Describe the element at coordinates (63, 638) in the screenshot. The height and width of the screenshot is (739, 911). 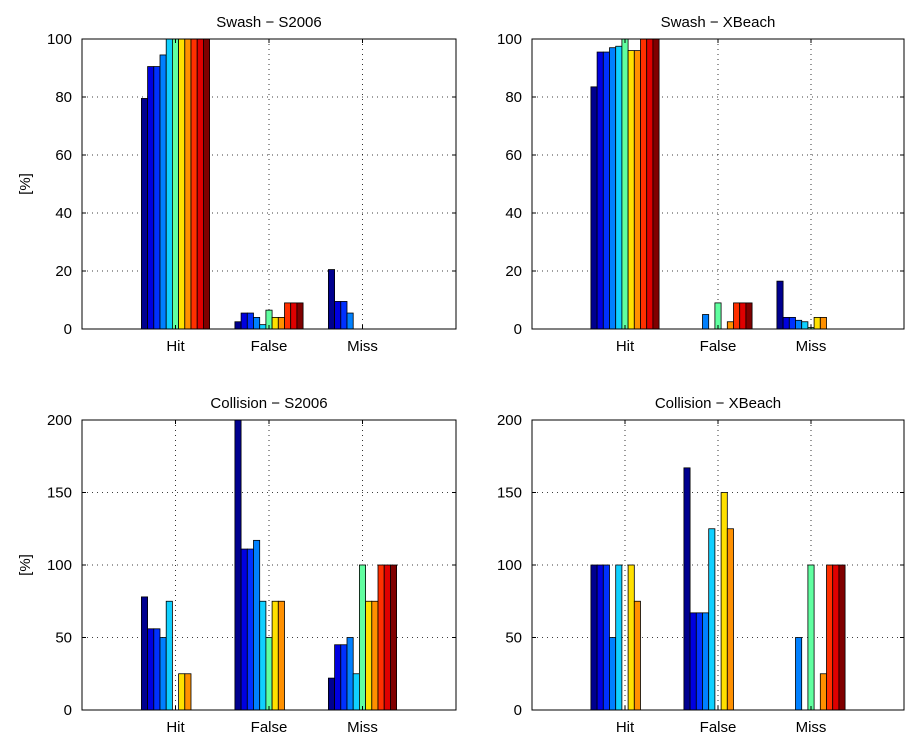
I see `y-tick-label: 50` at that location.